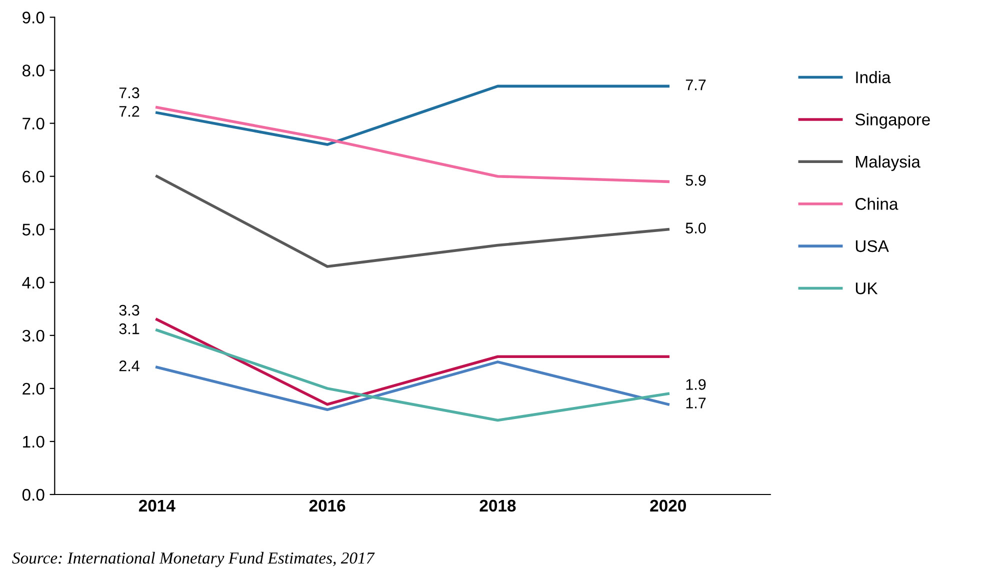 The width and height of the screenshot is (994, 575). Describe the element at coordinates (33, 442) in the screenshot. I see `y-tick-label: 1.0` at that location.